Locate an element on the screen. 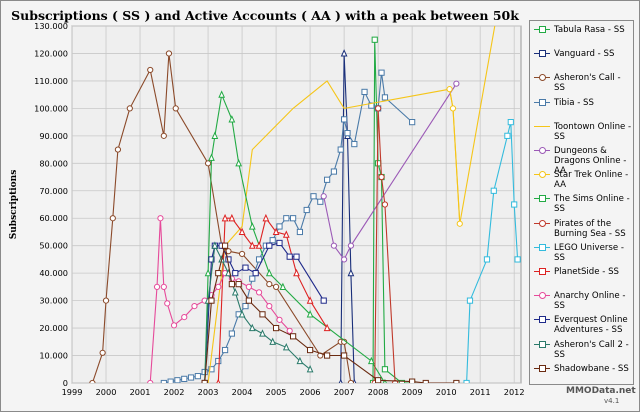 This screenshot has height=412, width=640. y-tick-label: 130.000 is located at coordinates (51, 26).